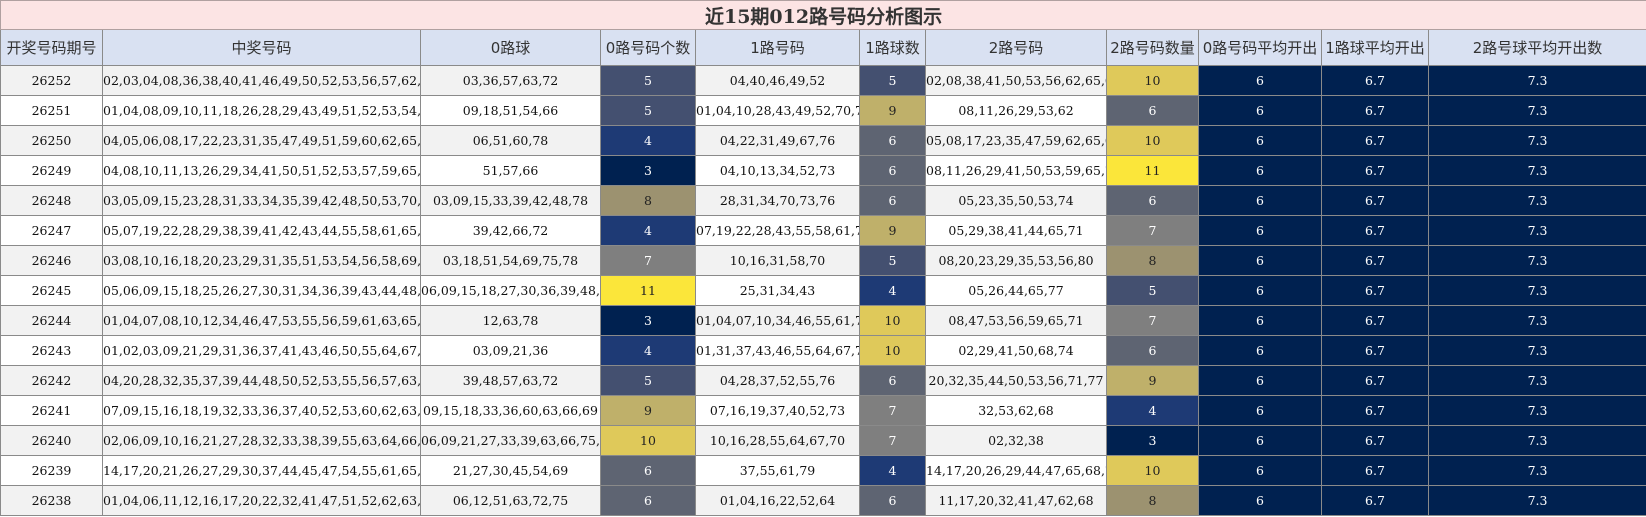 The height and width of the screenshot is (517, 1646). I want to click on route1-numbers-cell: 10,16,28,55,64,67,70, so click(777, 440).